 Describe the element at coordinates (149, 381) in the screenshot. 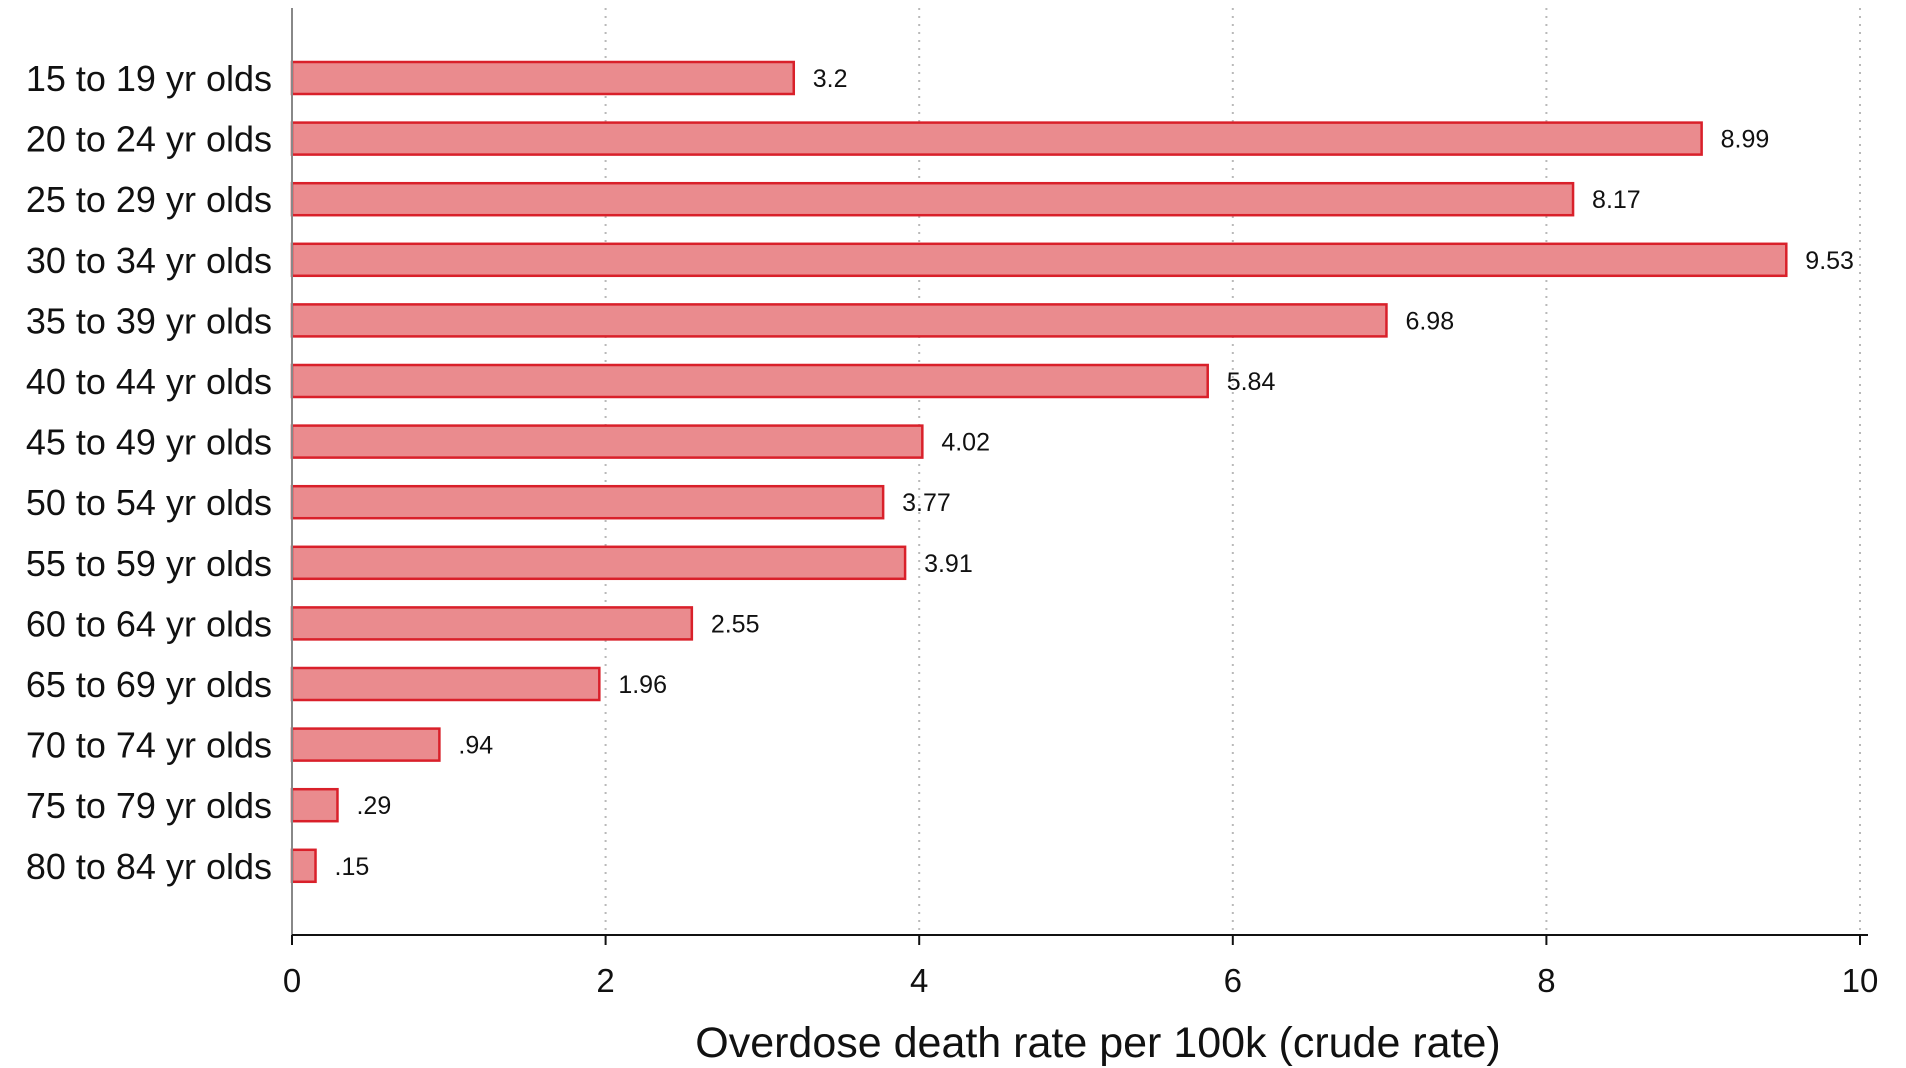

I see `category-label: 40 to 44 yr olds` at that location.